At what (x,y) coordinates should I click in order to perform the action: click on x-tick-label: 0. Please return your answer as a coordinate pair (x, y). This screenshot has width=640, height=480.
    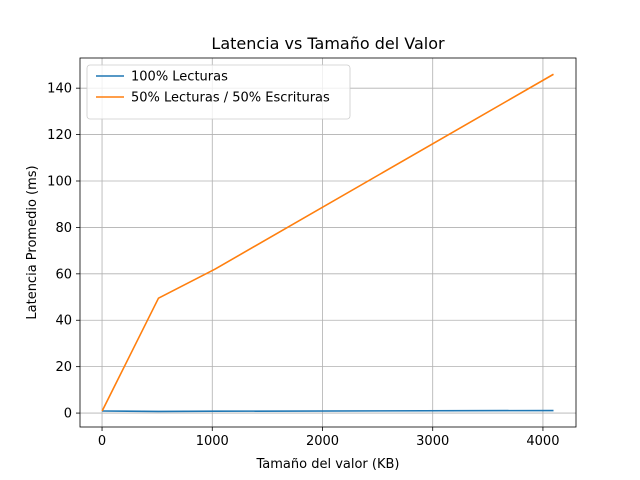
    Looking at the image, I should click on (102, 441).